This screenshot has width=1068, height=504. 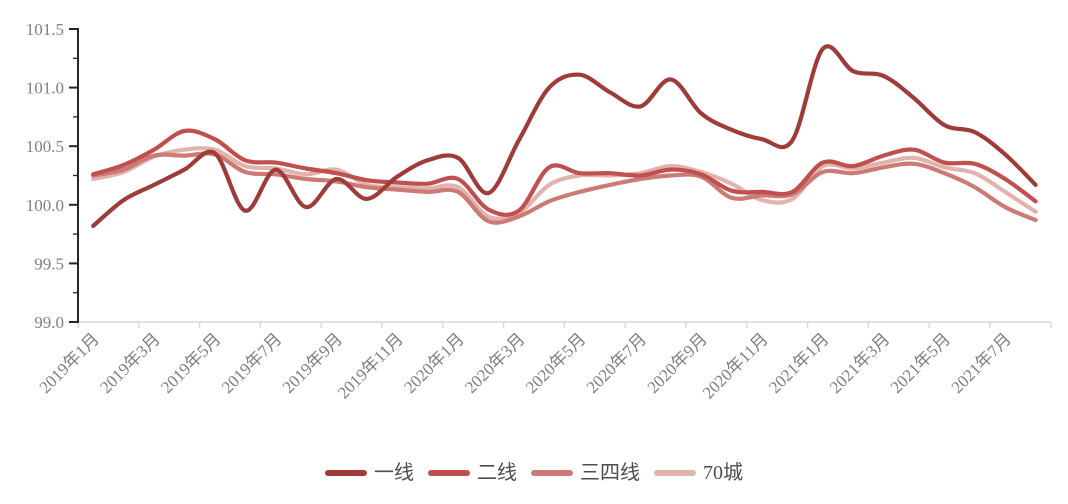 What do you see at coordinates (49, 322) in the screenshot?
I see `y-tick-label: 99.0` at bounding box center [49, 322].